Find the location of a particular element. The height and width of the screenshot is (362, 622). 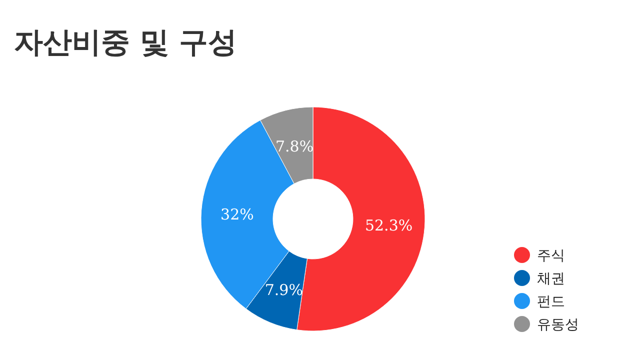

data-label: 7.8% is located at coordinates (295, 146).